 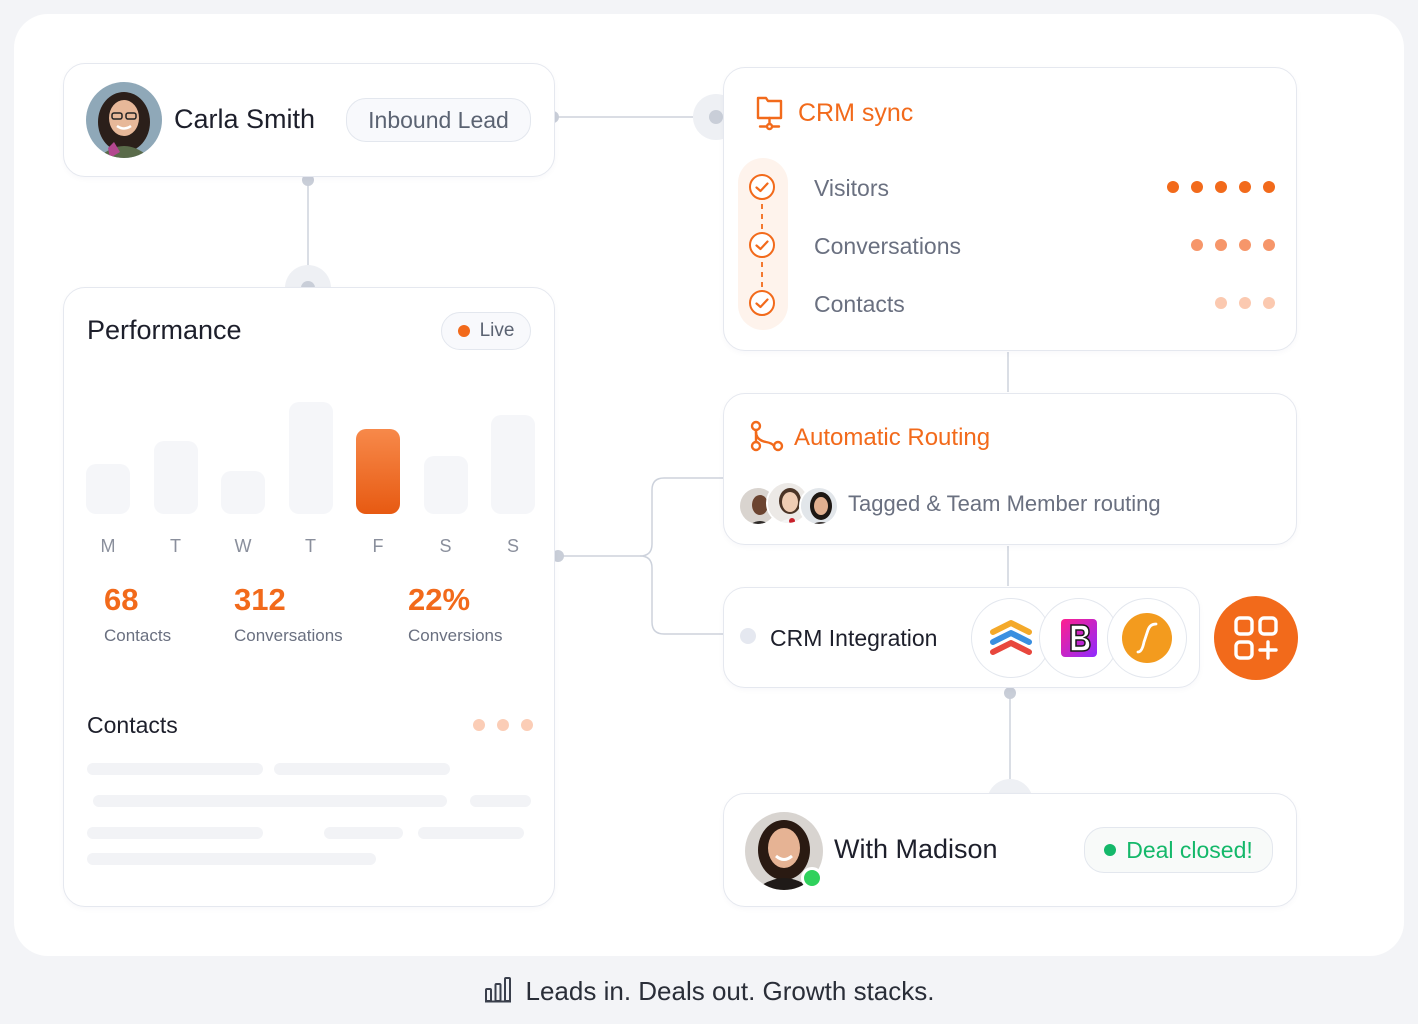 I want to click on day-label-0: M, so click(x=108, y=546).